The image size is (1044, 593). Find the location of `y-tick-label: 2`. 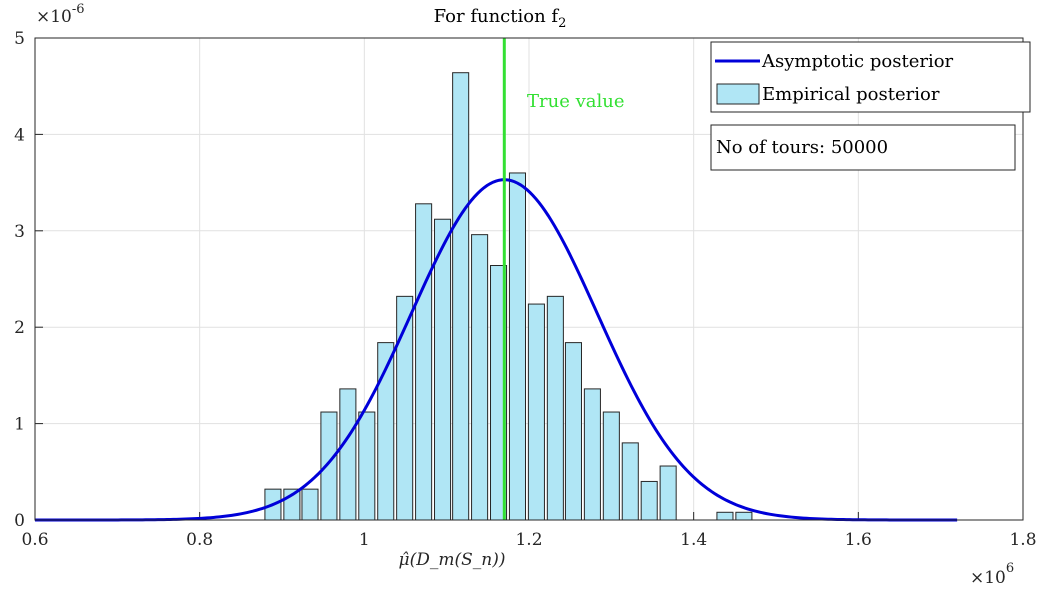

y-tick-label: 2 is located at coordinates (19, 328).